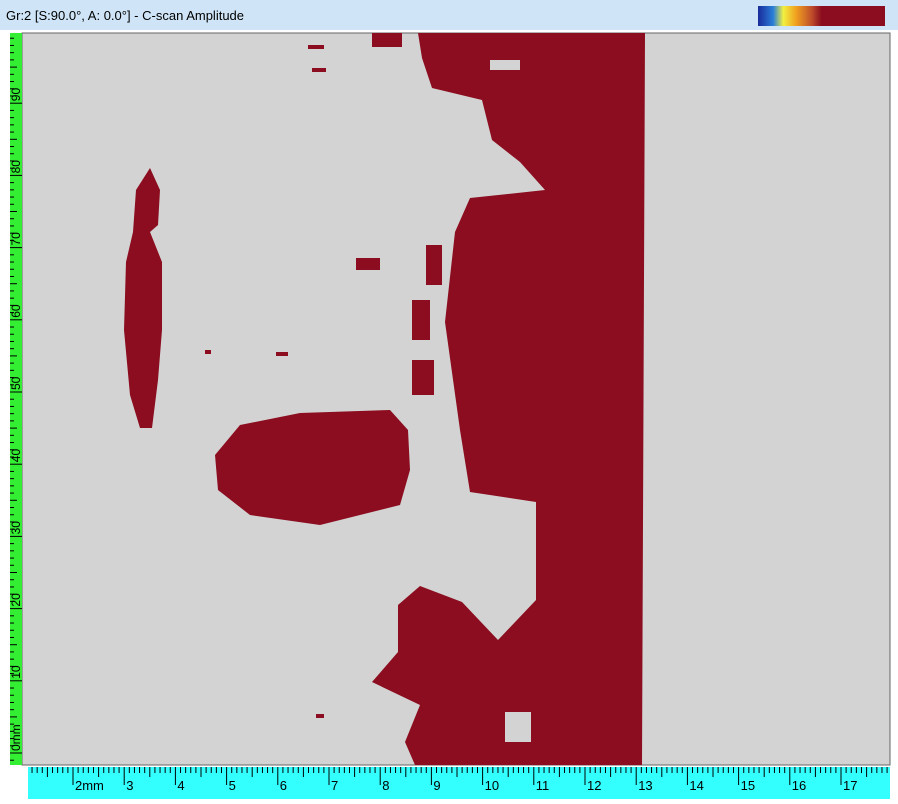 This screenshot has width=898, height=804. Describe the element at coordinates (16, 737) in the screenshot. I see `ruler-label: 0mm` at that location.